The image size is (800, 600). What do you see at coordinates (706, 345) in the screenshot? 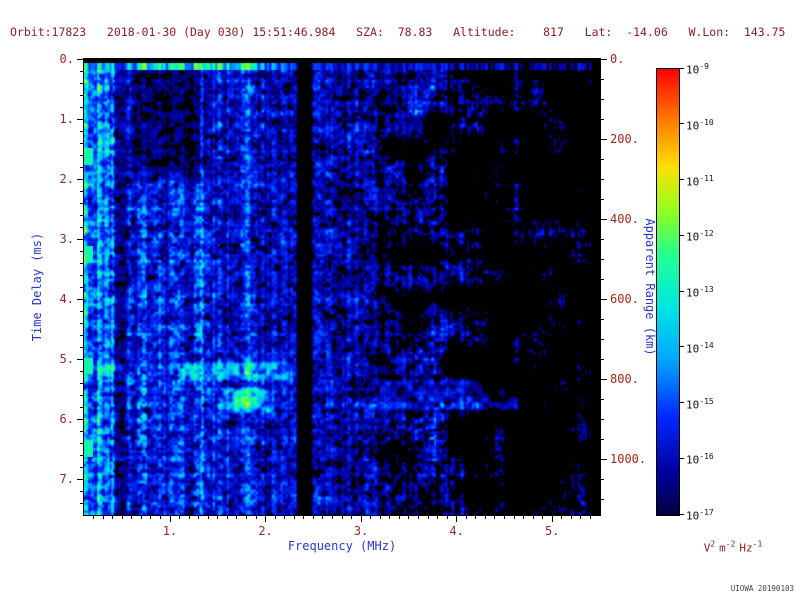
I see `colorbar-label-exponent: -14` at bounding box center [706, 345].